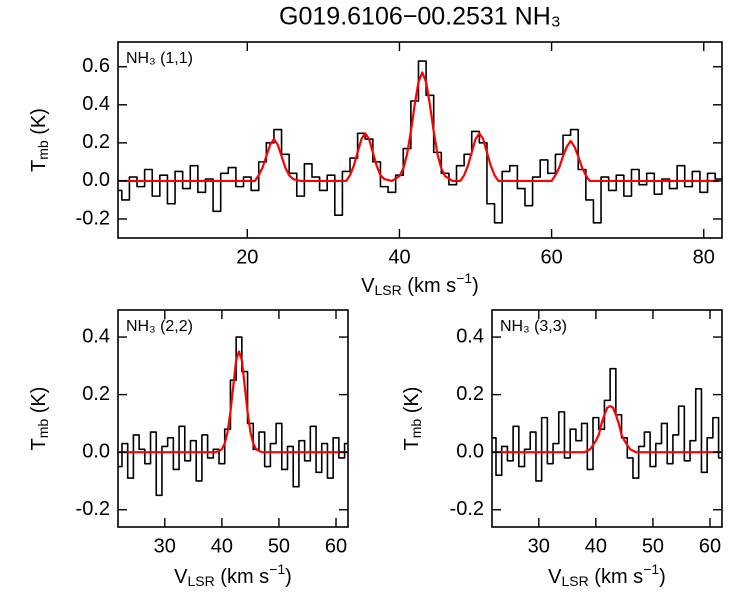 The width and height of the screenshot is (750, 600). Describe the element at coordinates (96, 66) in the screenshot. I see `y-tick-label: 0.6` at that location.